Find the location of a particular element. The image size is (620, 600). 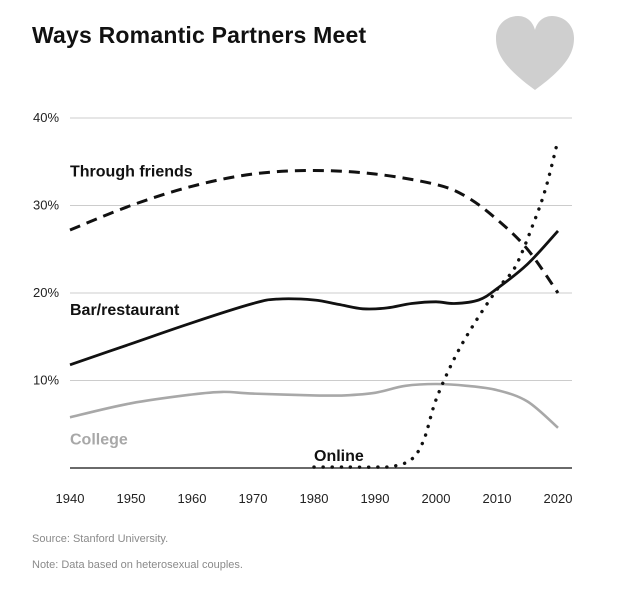

y-axis-tick-labels: 10% 20% 30% 40% is located at coordinates (46, 249).